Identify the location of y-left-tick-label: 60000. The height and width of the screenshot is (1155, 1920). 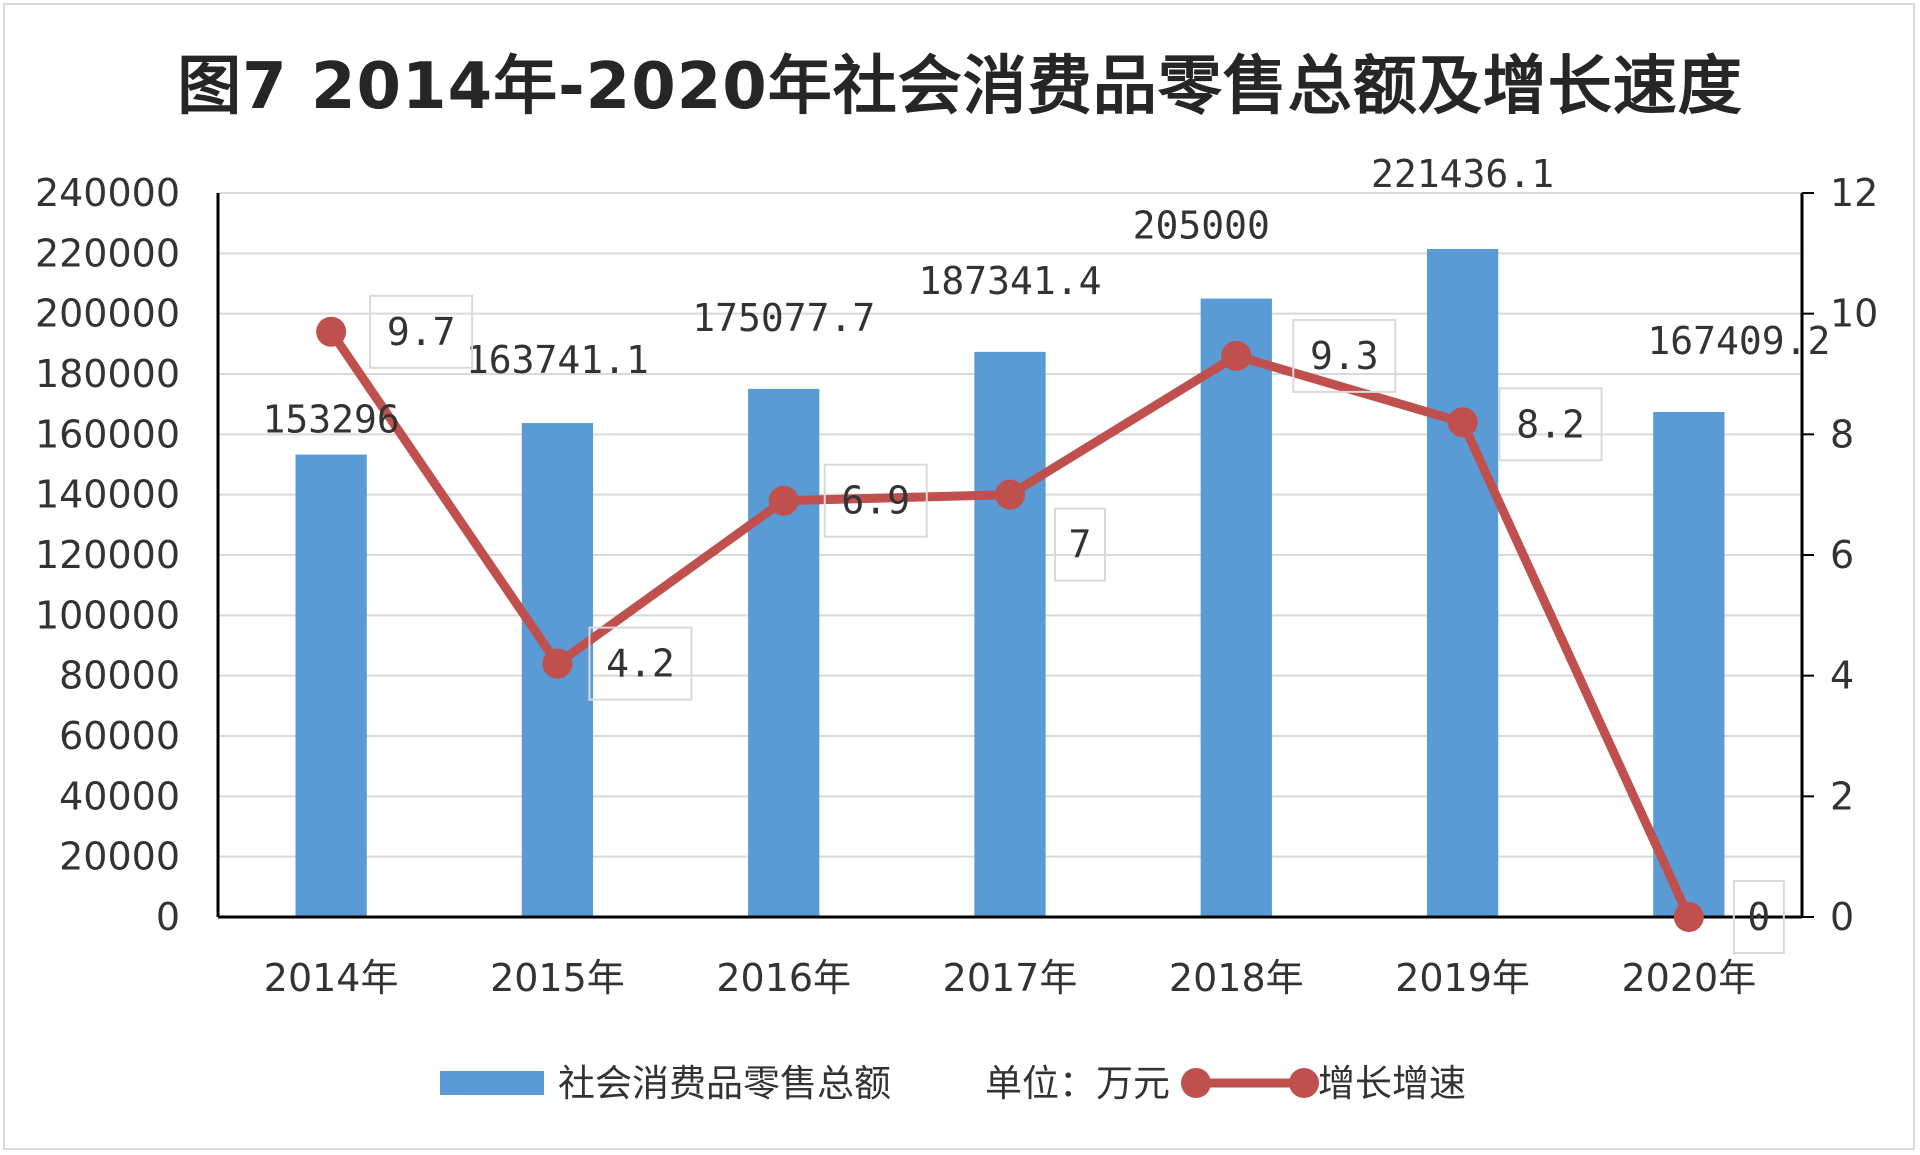
(119, 736).